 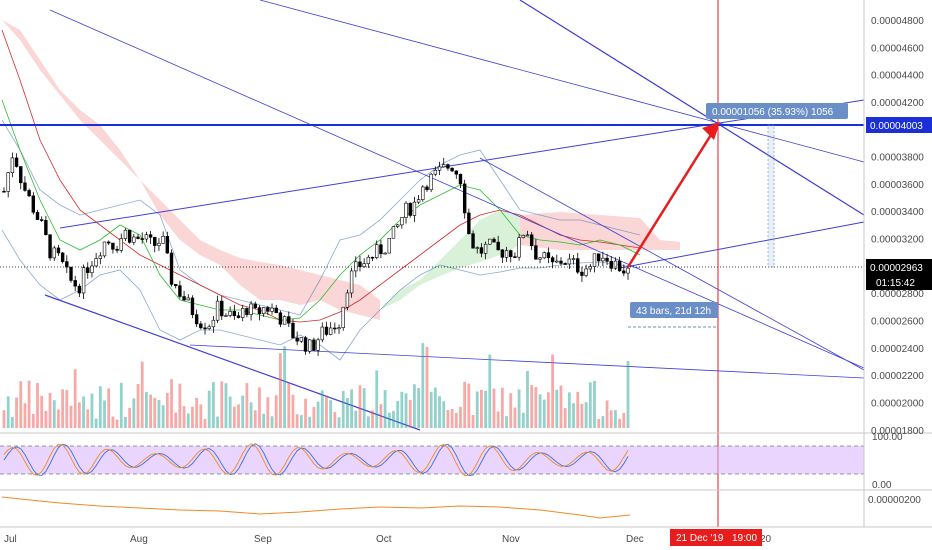 I want to click on price-tick-label: 0.00002200, so click(x=897, y=376).